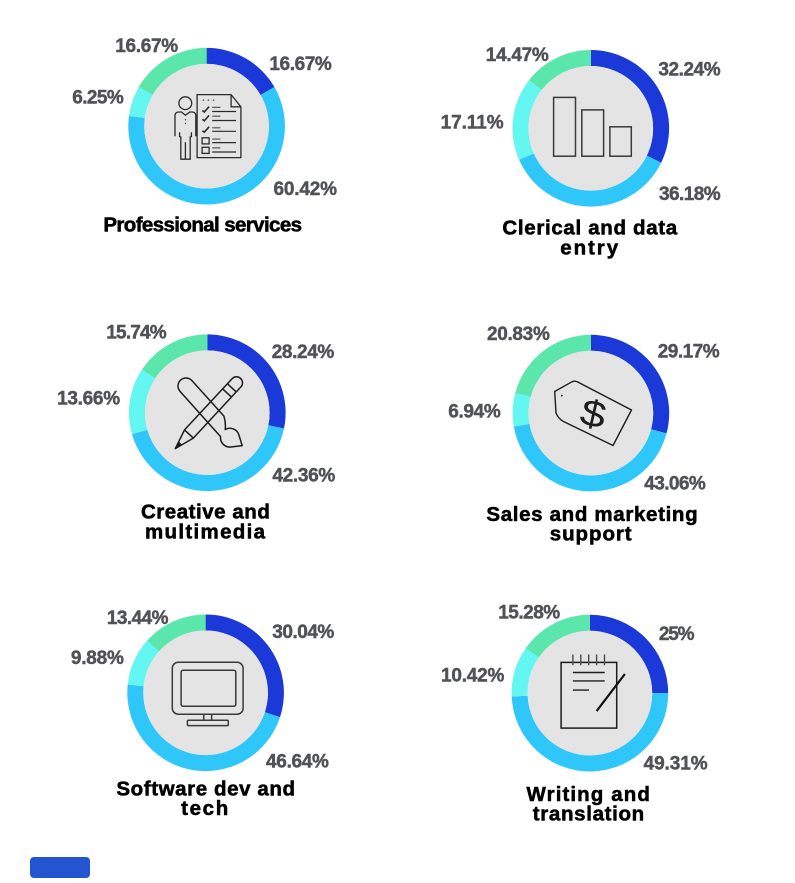  I want to click on svg-text: 42.36%, so click(303, 475).